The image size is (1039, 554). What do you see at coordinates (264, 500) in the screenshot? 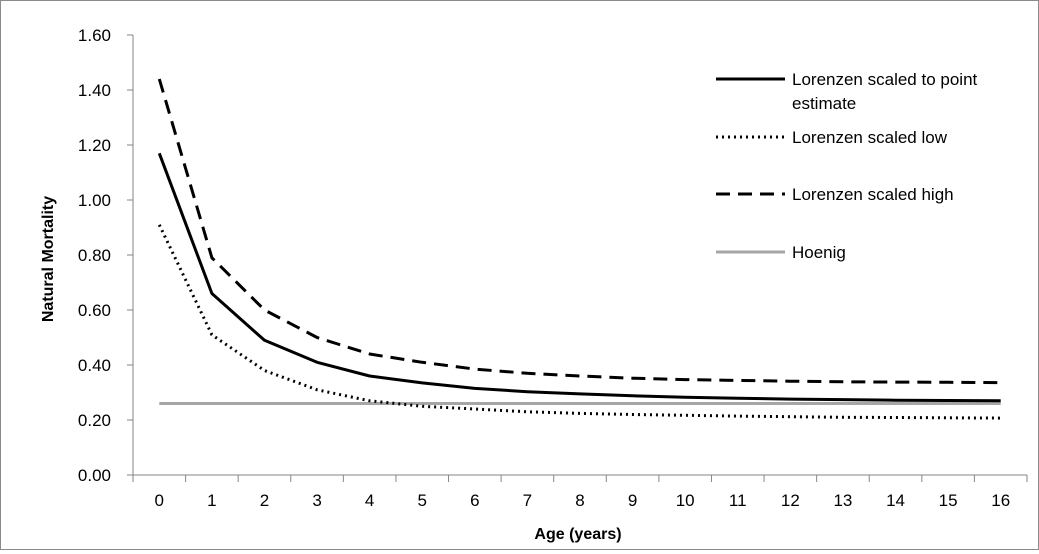
I see `x-tick-label: 2` at bounding box center [264, 500].